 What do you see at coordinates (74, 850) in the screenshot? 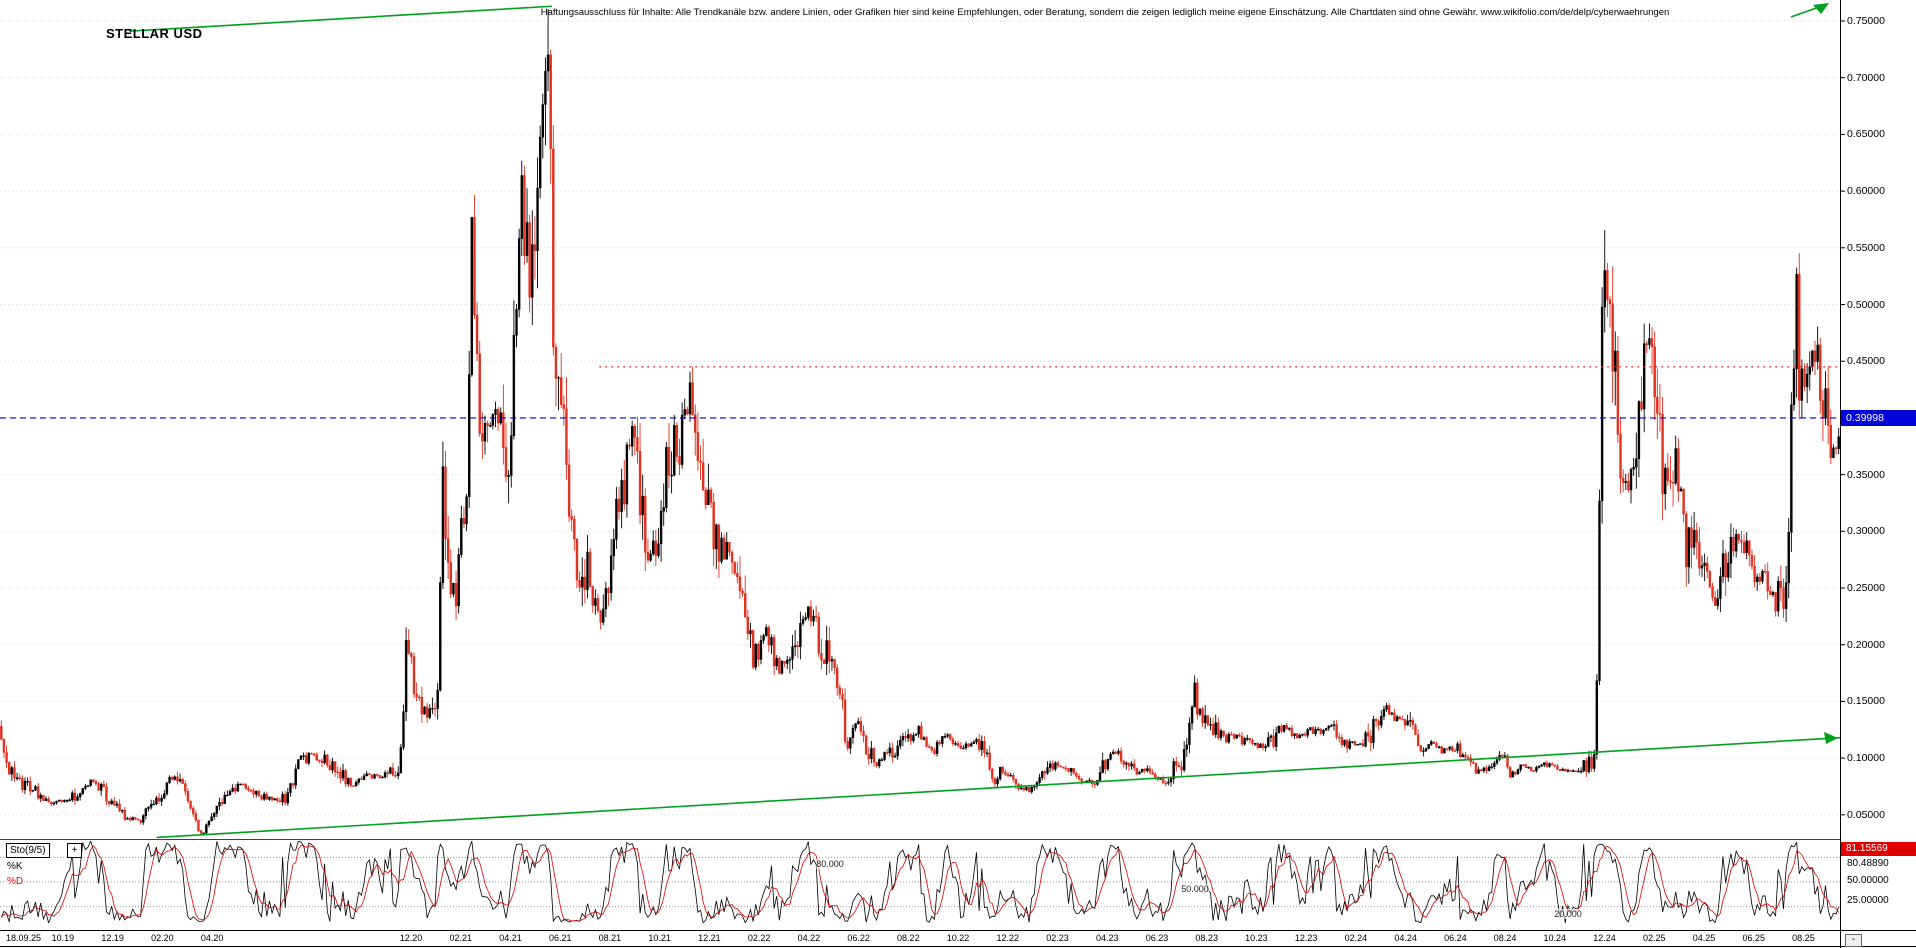
I see `indicator-add-button: +` at bounding box center [74, 850].